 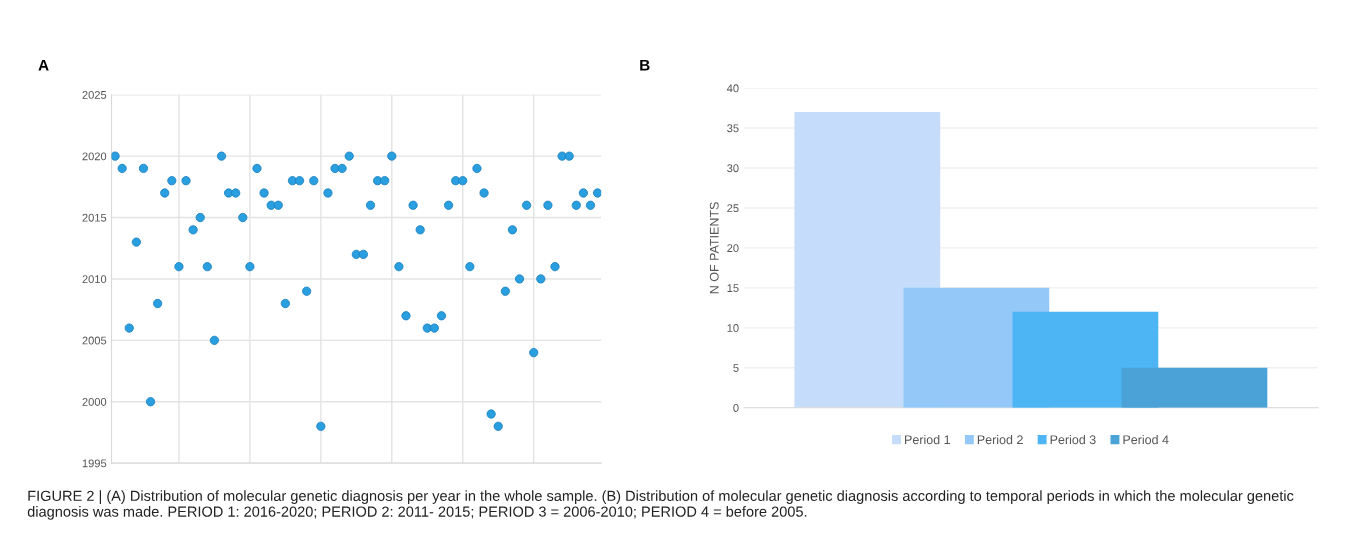 I want to click on y-tick-label: 0, so click(x=736, y=408).